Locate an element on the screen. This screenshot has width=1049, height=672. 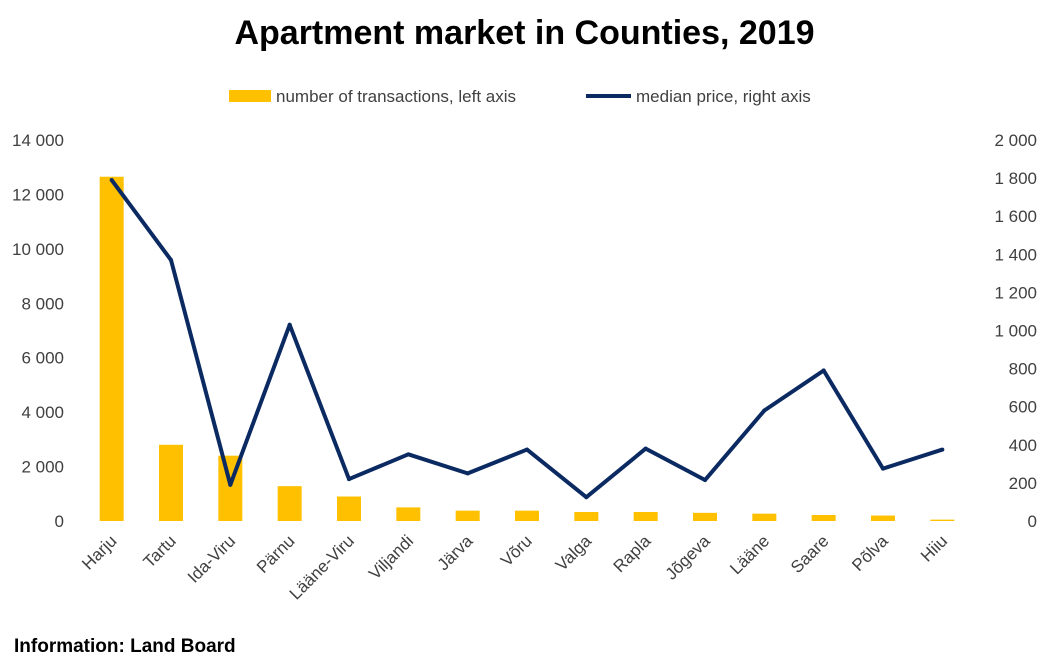
bar-põlva is located at coordinates (883, 518).